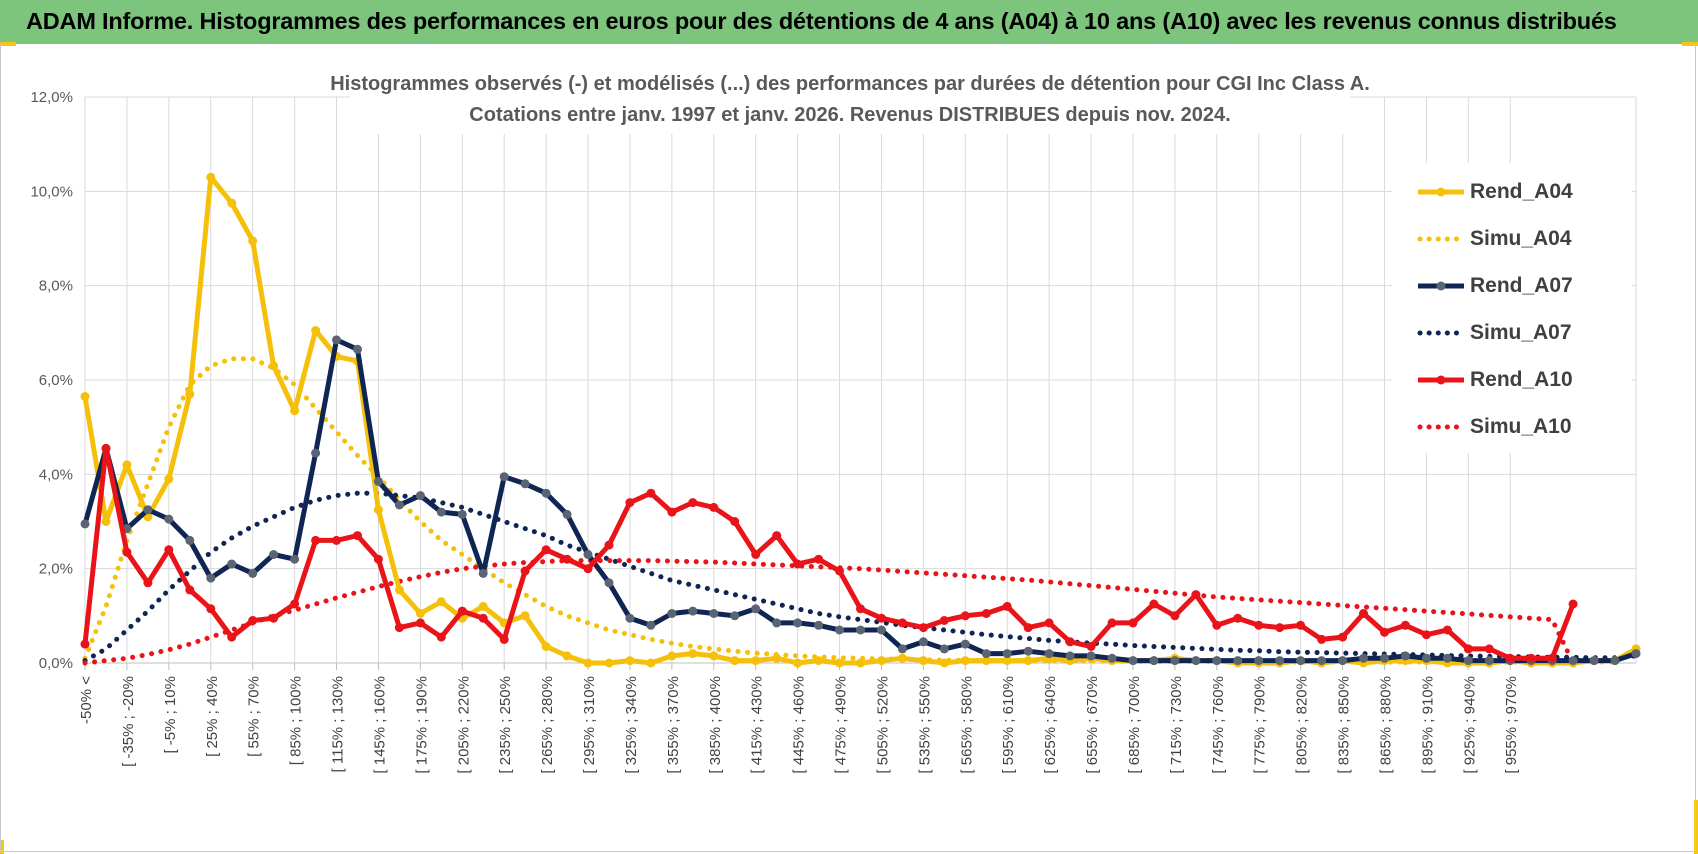 This screenshot has height=854, width=1698. What do you see at coordinates (379, 725) in the screenshot?
I see `x-tick-label: [ 145% ; 160%` at bounding box center [379, 725].